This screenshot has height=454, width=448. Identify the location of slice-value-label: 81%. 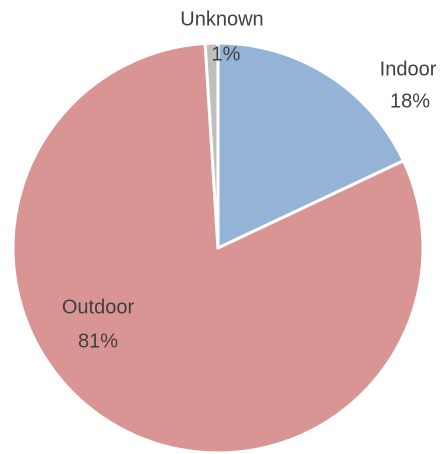
(98, 341).